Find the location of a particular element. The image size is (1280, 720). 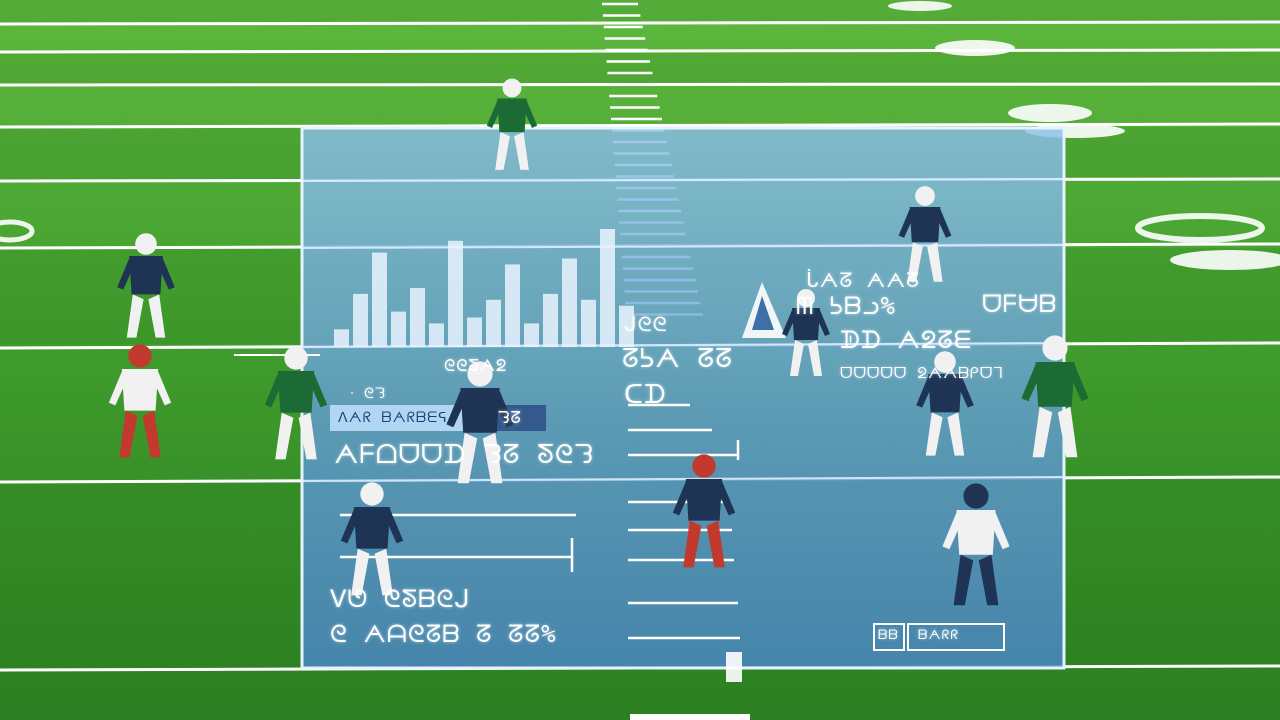

badge-box is located at coordinates (939, 637).